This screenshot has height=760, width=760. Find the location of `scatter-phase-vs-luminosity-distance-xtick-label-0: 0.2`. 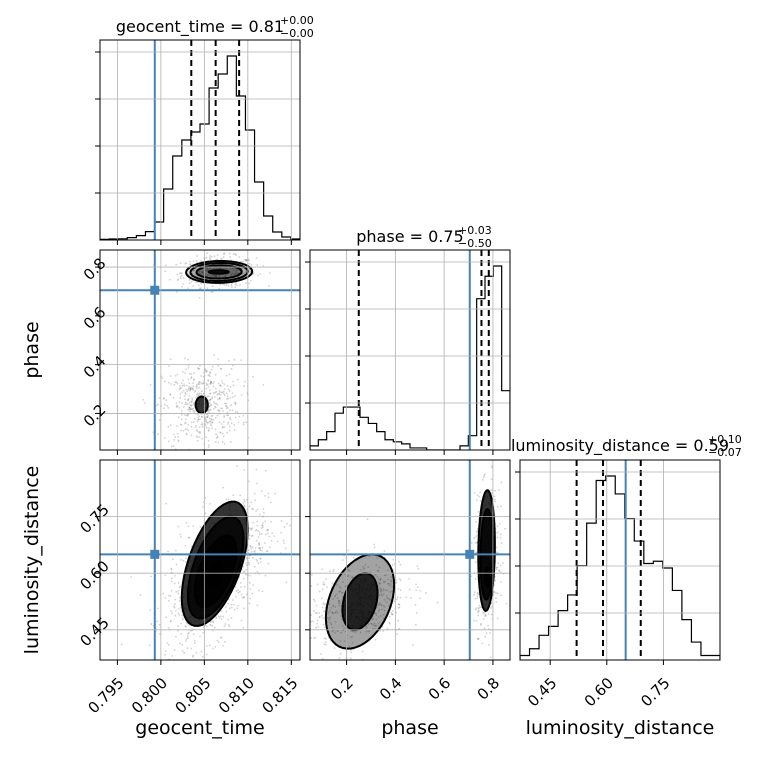

scatter-phase-vs-luminosity-distance-xtick-label-0: 0.2 is located at coordinates (342, 689).